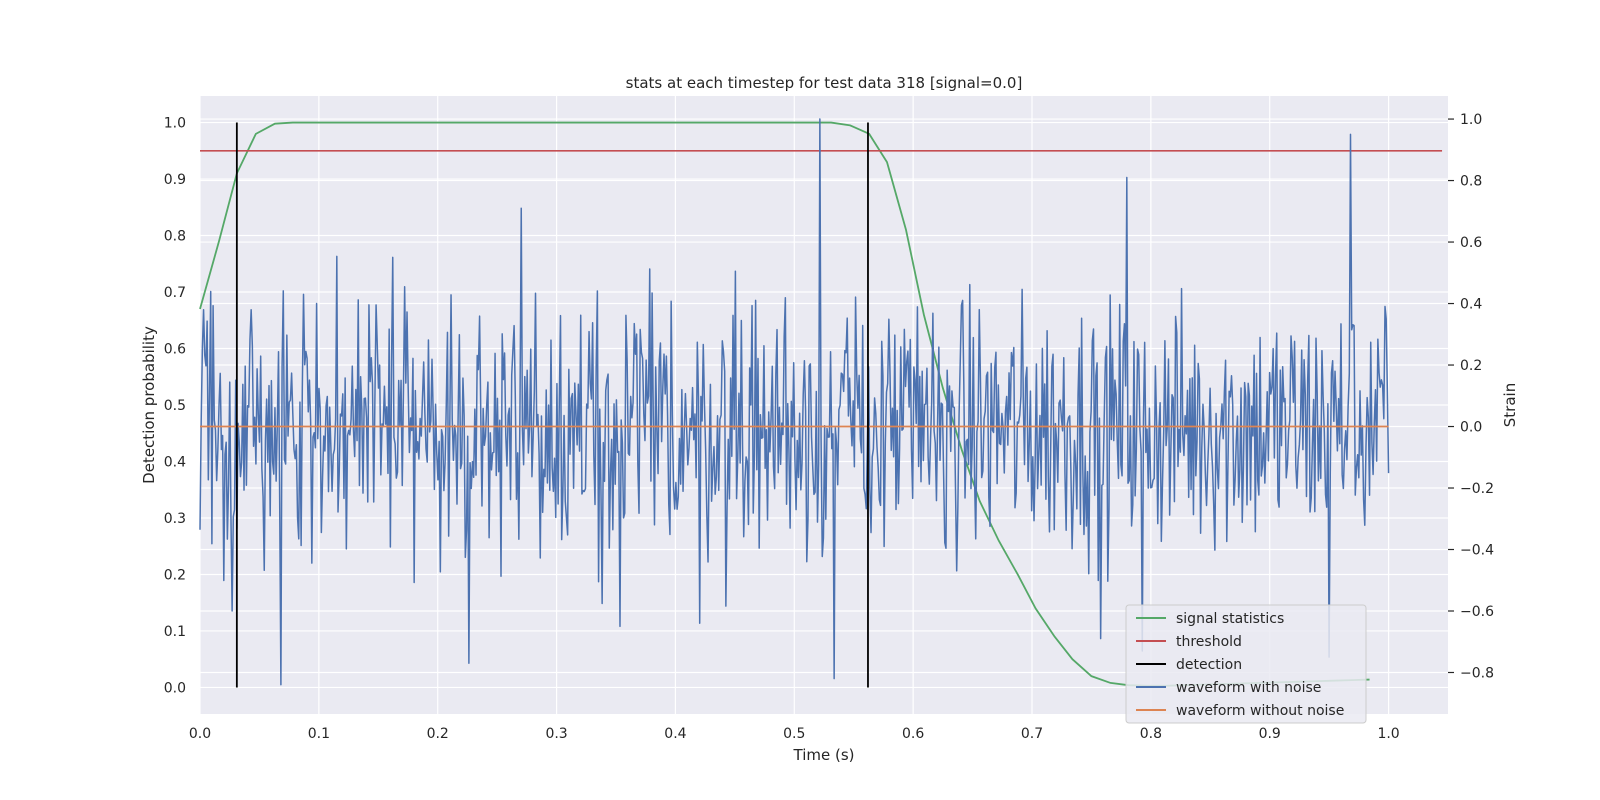  What do you see at coordinates (1260, 711) in the screenshot?
I see `legend-label-waveform-without-noise: waveform without noise` at bounding box center [1260, 711].